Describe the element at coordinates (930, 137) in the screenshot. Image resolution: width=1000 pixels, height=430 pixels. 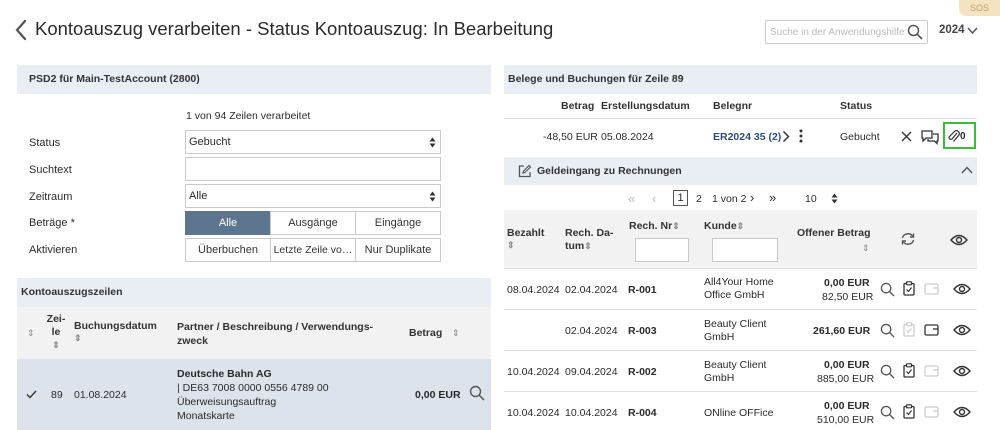
I see `chat-icon` at that location.